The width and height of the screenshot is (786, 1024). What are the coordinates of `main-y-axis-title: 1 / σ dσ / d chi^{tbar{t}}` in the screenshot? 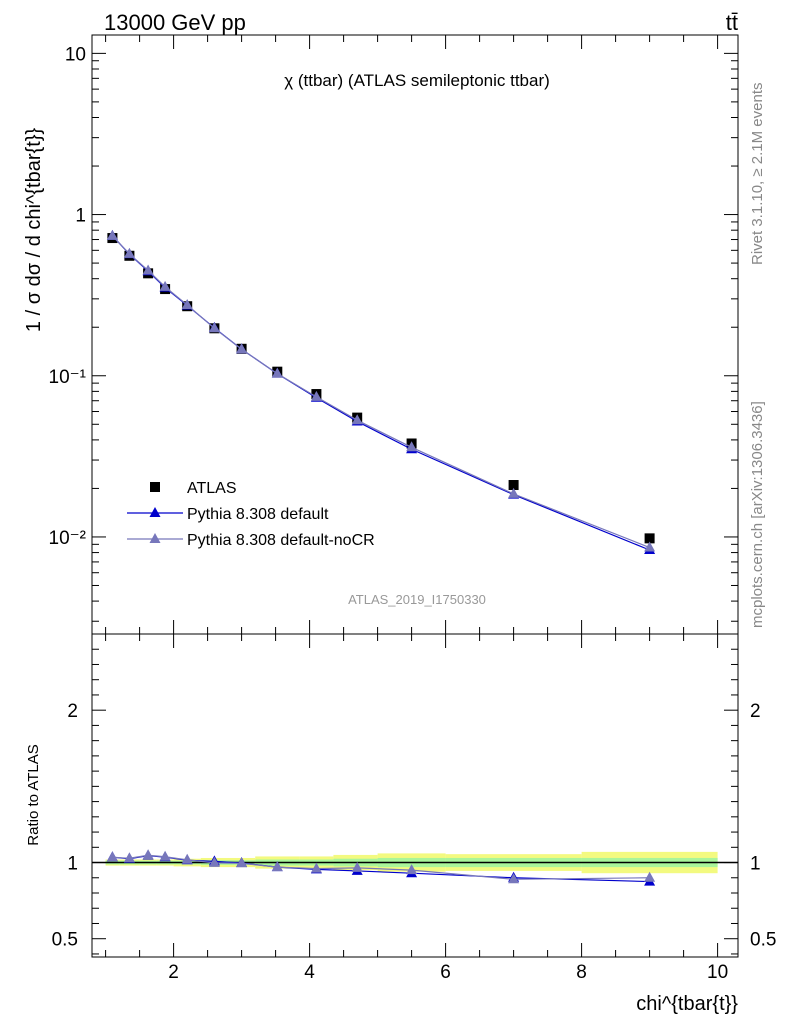 It's located at (34, 230).